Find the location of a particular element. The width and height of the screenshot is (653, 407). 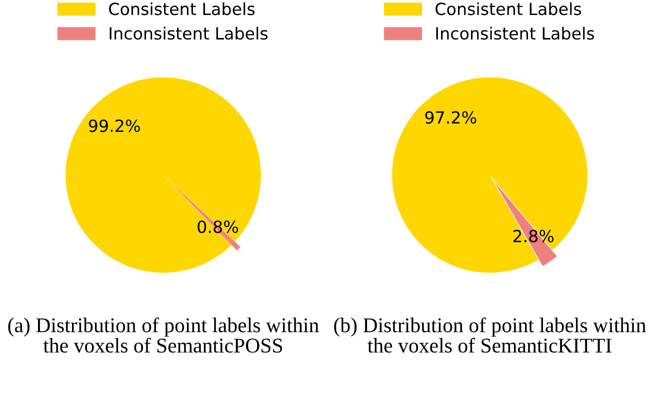

text: (b) Distribution of point labels within the voxels of SemanticKITTI is located at coordinates (490, 335).